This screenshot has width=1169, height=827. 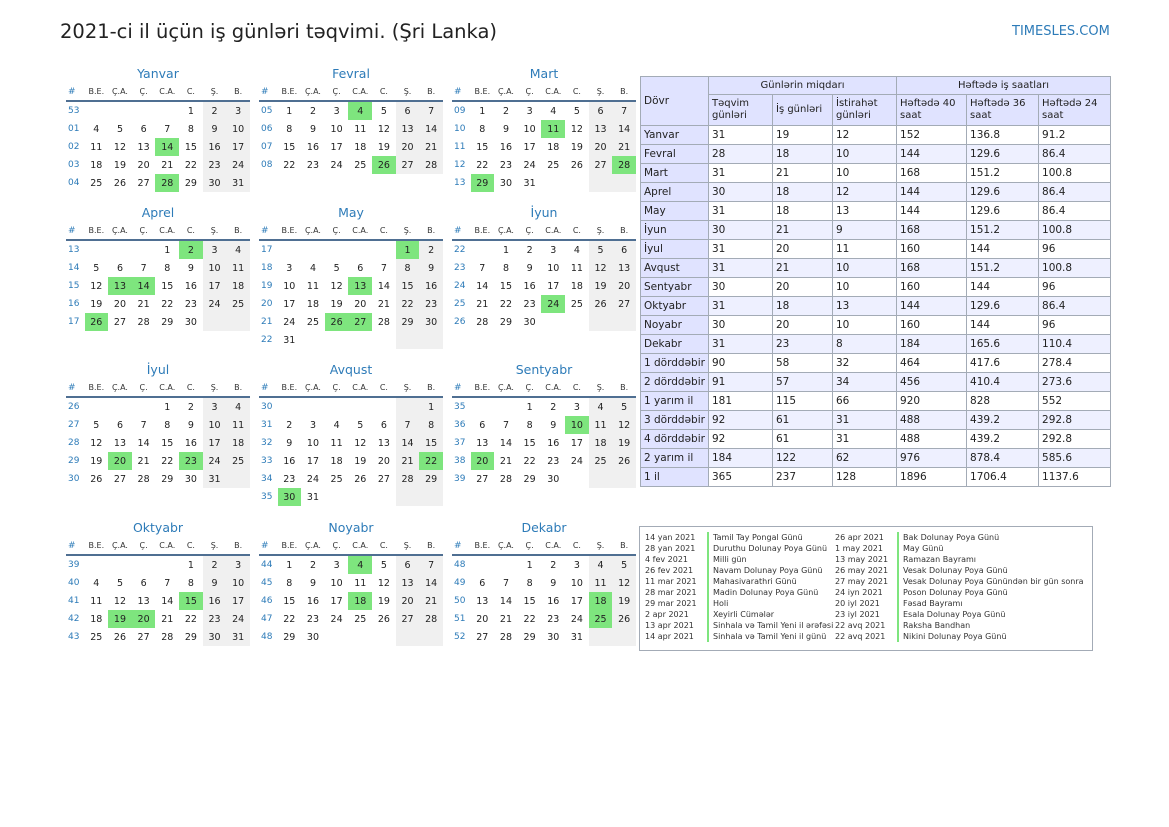 What do you see at coordinates (158, 425) in the screenshot?
I see `week-row: 27 5 6 7 8 9 10 11` at bounding box center [158, 425].